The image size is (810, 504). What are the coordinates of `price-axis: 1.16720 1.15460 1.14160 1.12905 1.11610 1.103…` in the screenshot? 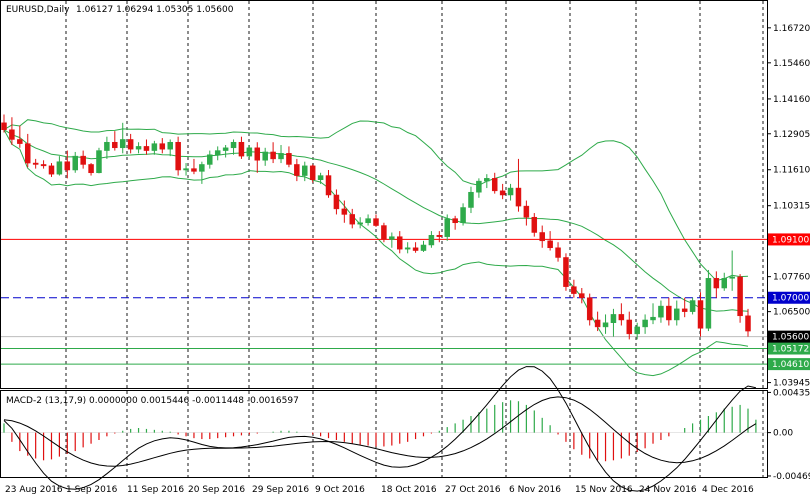 It's located at (788, 206).